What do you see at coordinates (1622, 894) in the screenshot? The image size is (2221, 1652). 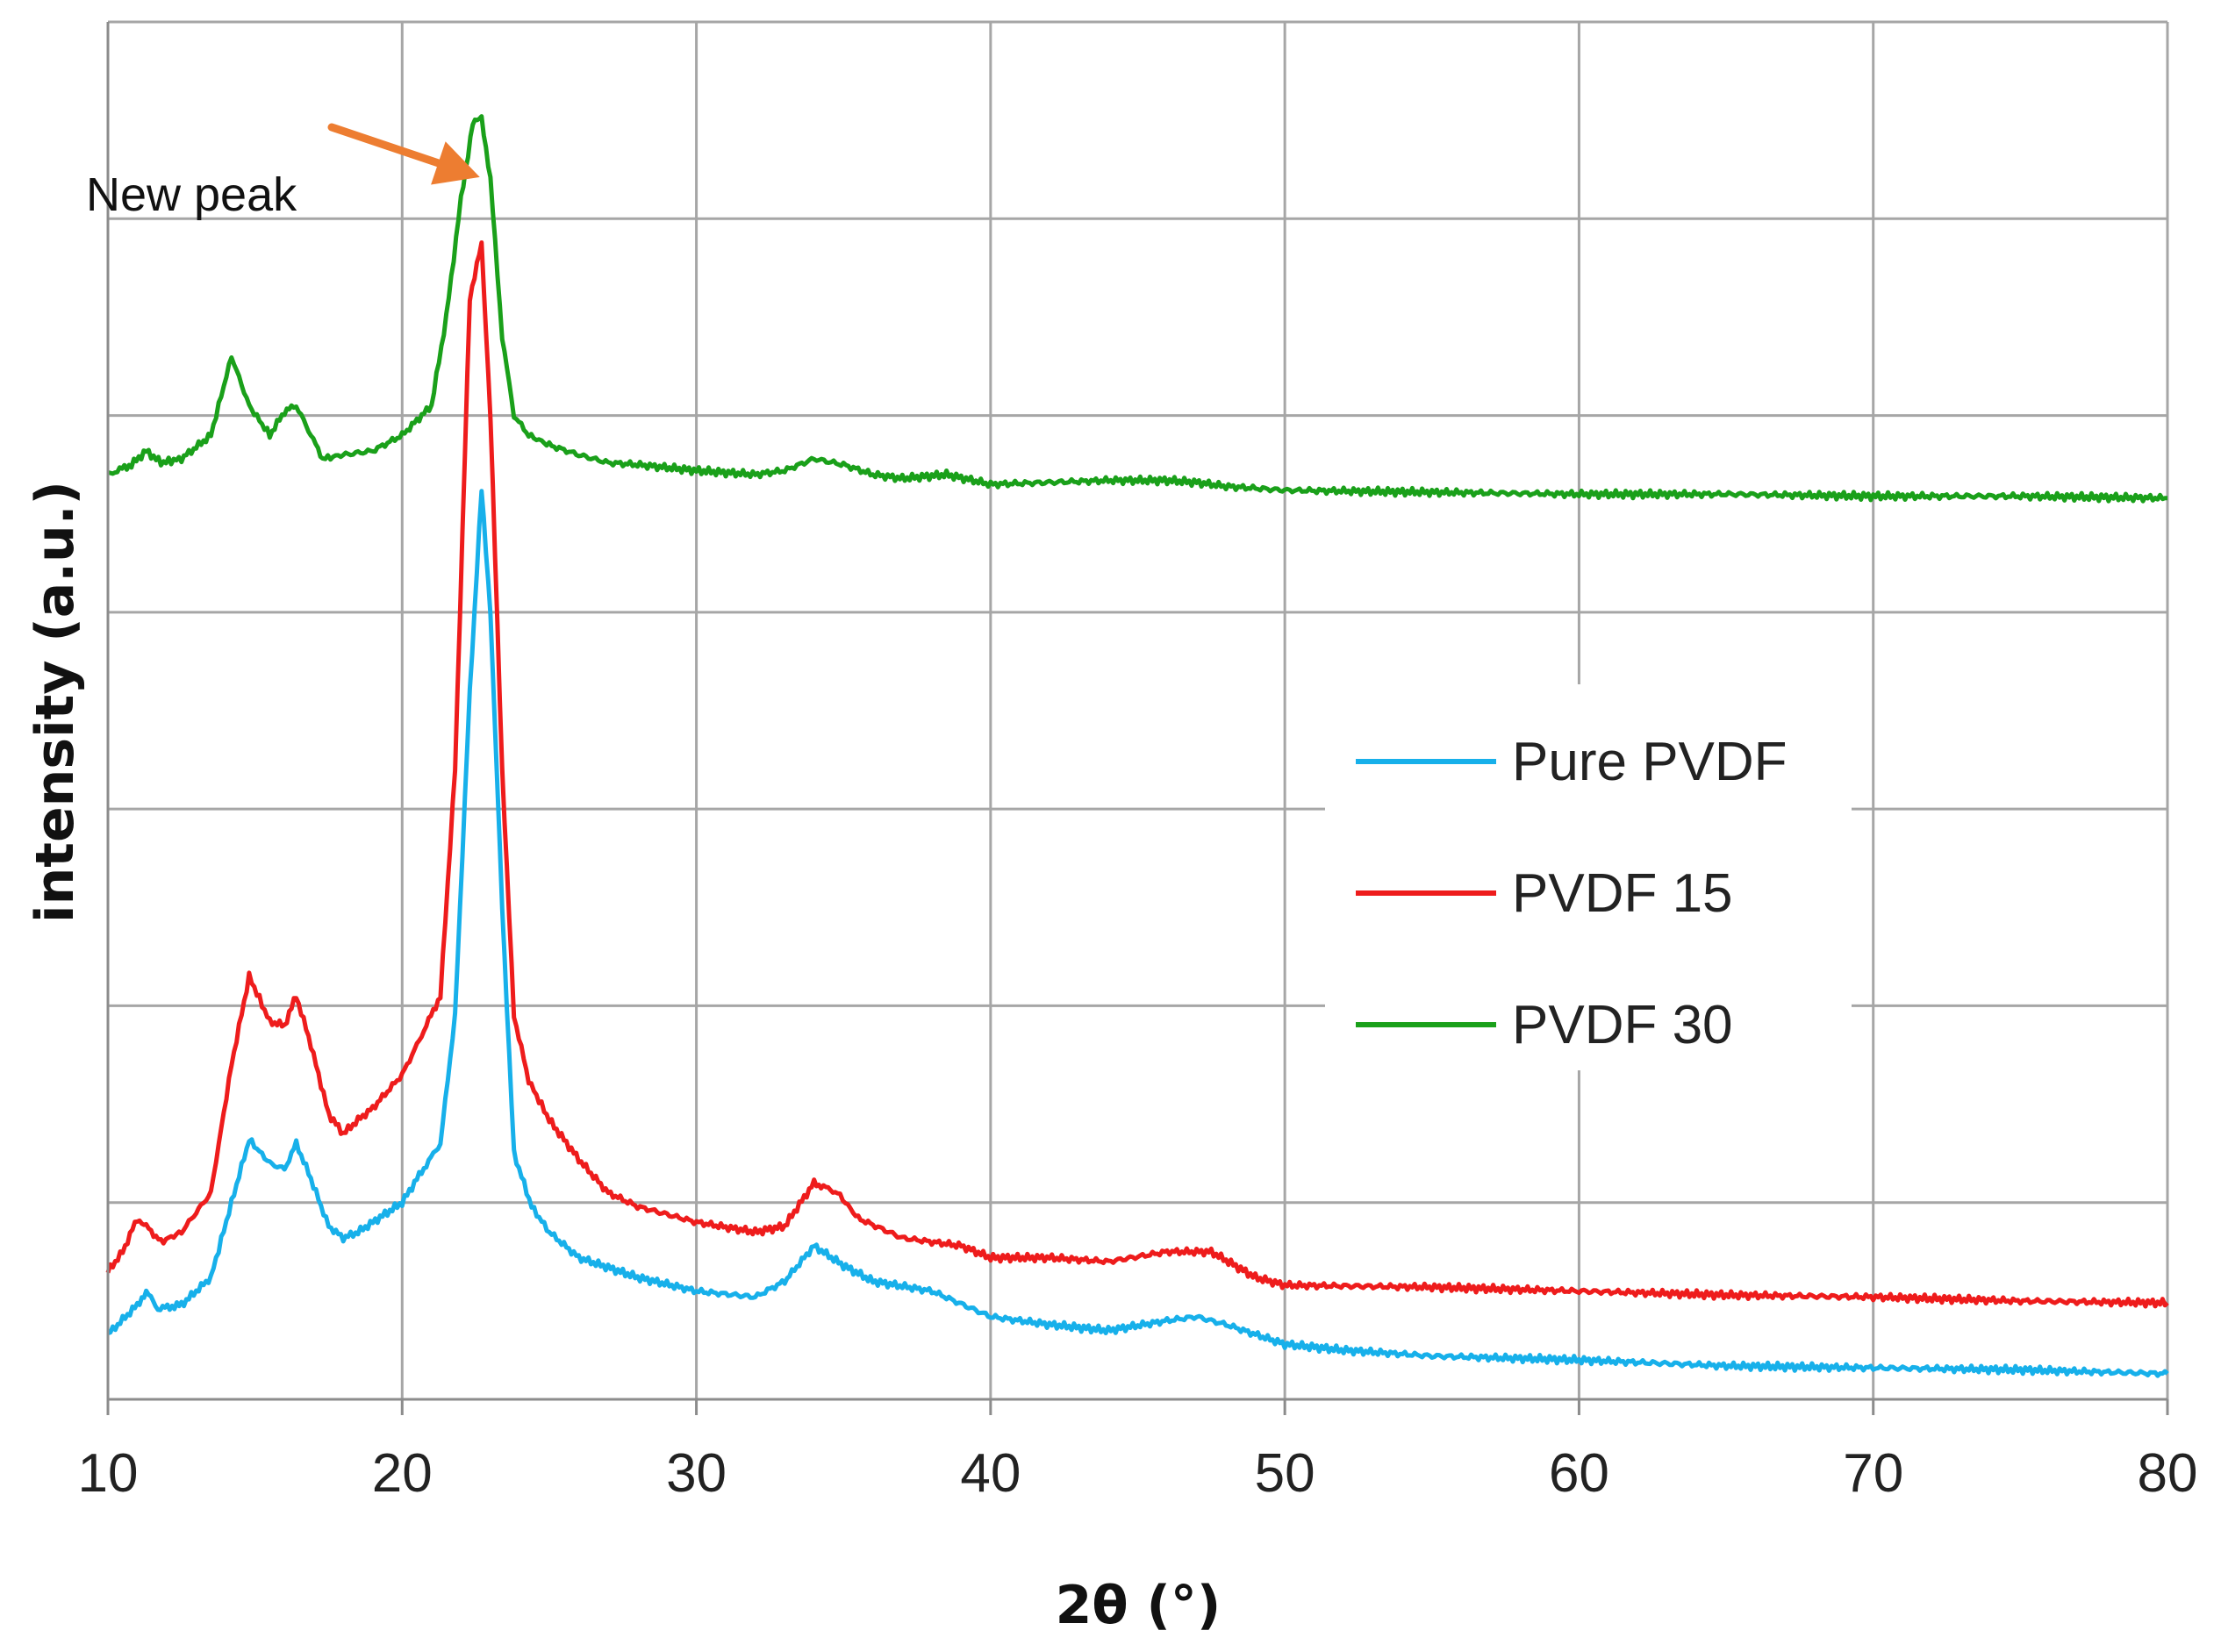 I see `legend-label: PVDF 15` at bounding box center [1622, 894].